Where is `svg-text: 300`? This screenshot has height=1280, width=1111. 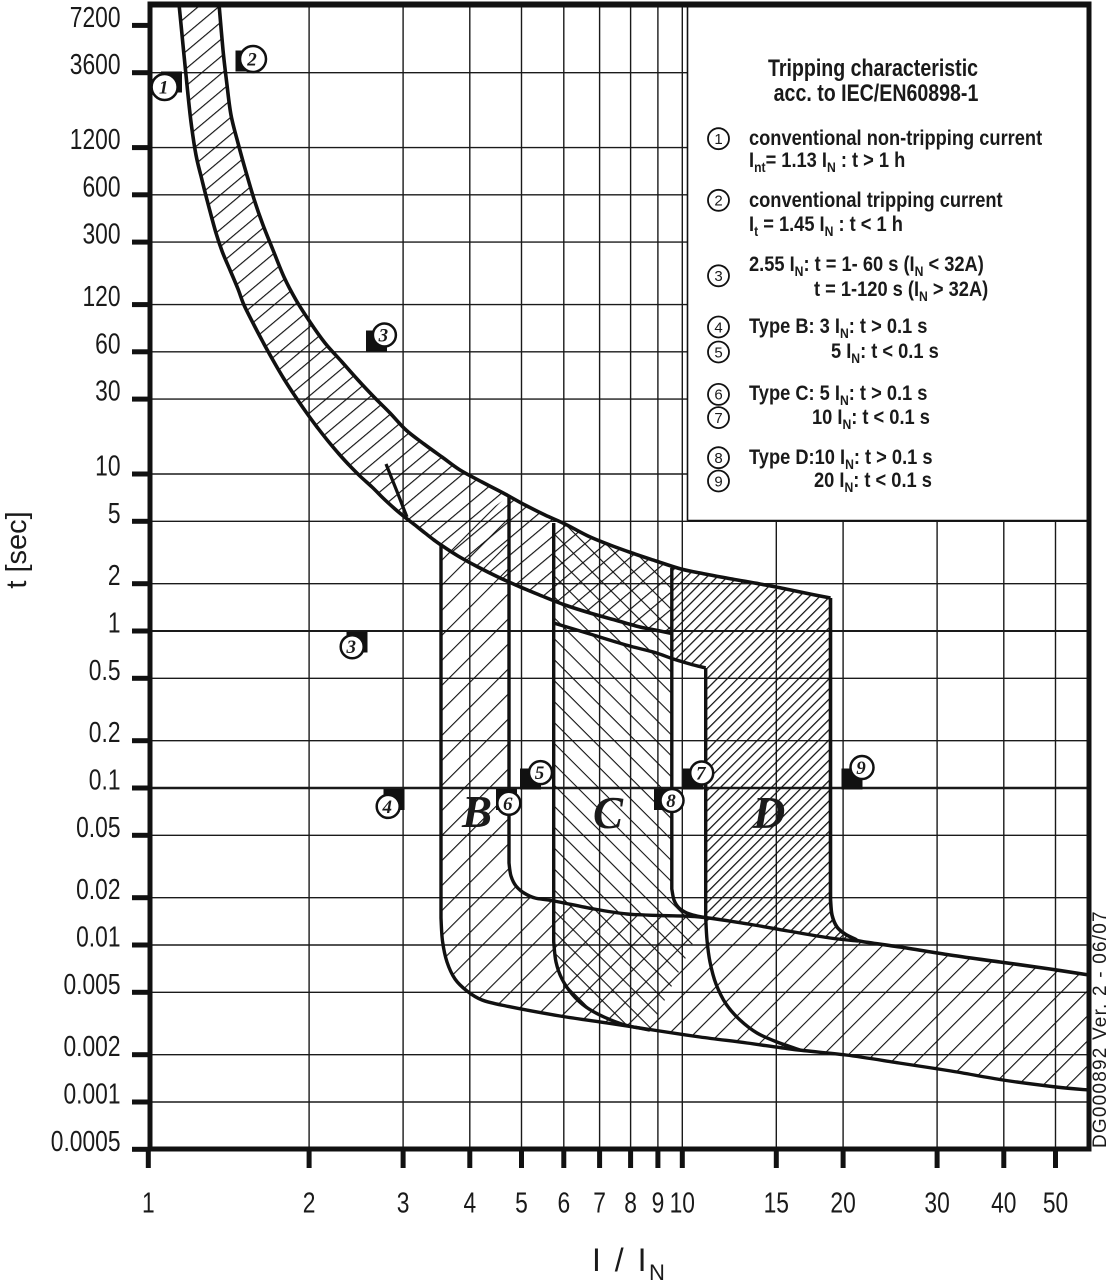
svg-text: 300 is located at coordinates (101, 234).